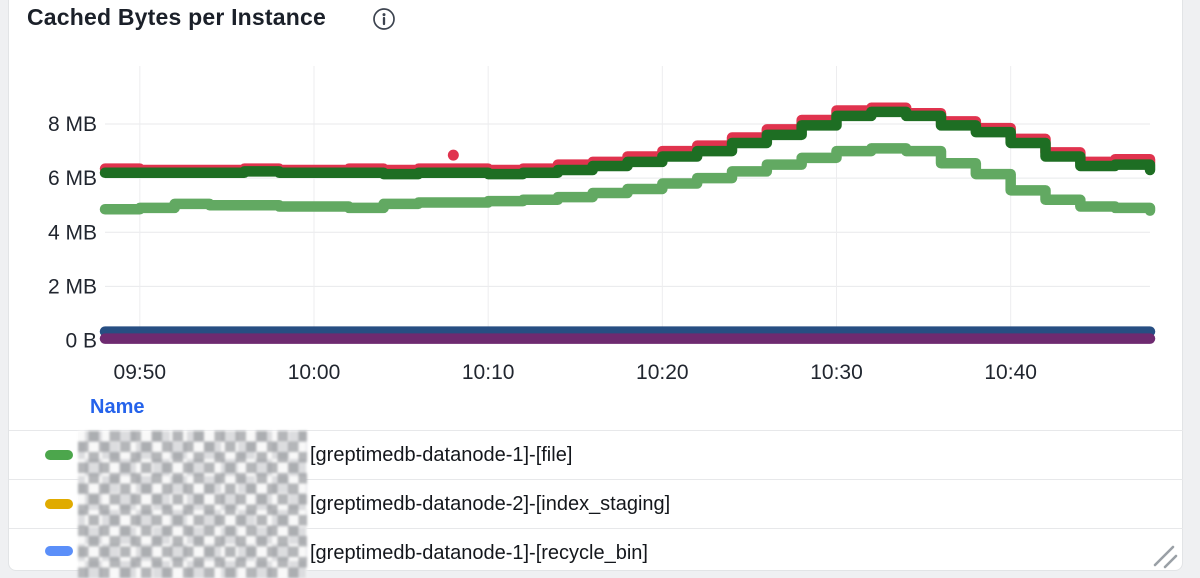 This screenshot has width=1200, height=578. Describe the element at coordinates (140, 372) in the screenshot. I see `x-tick-label: 09:50` at that location.